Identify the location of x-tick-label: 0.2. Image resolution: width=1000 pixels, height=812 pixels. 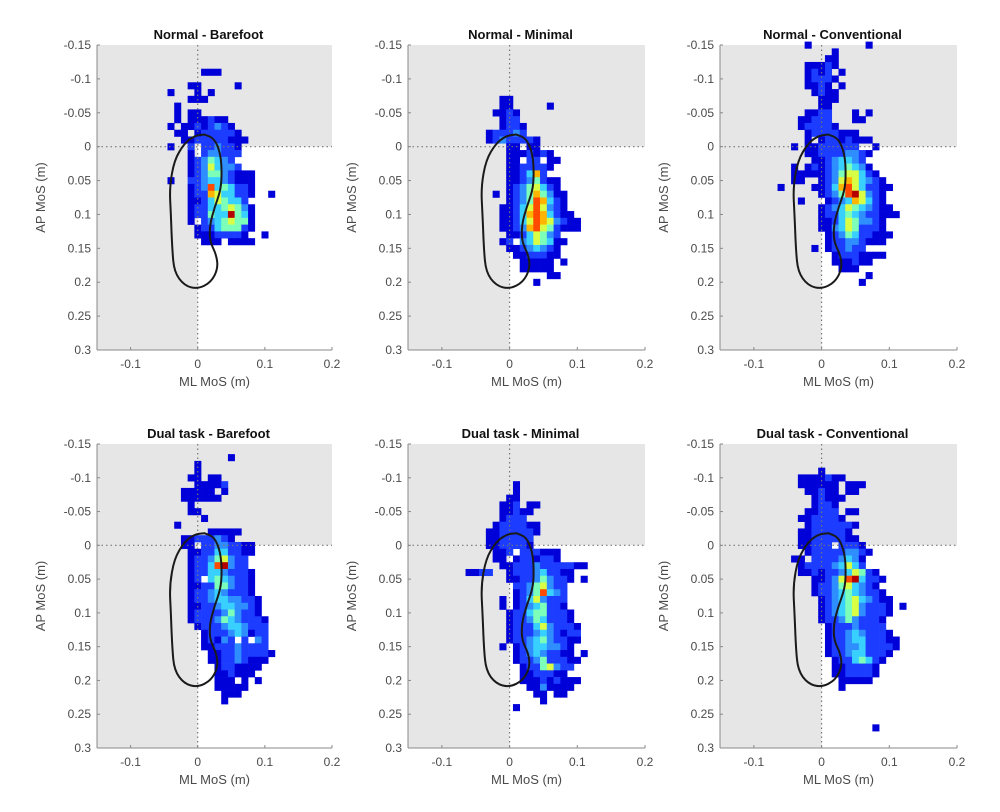
(957, 762).